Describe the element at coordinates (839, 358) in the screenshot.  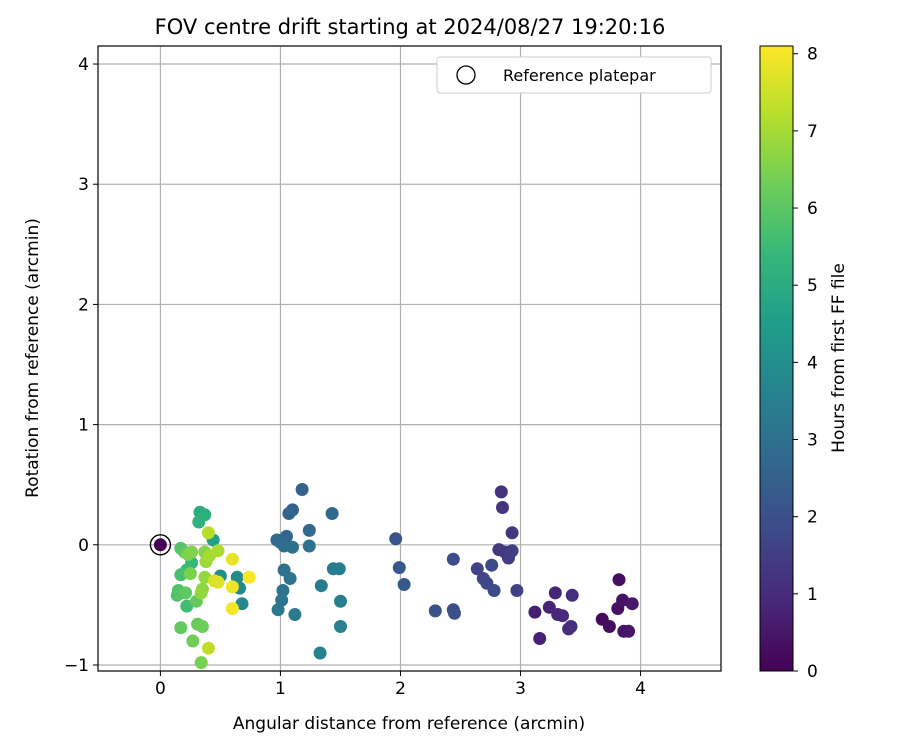
I see `colorbar-label: Hours from first FF file` at that location.